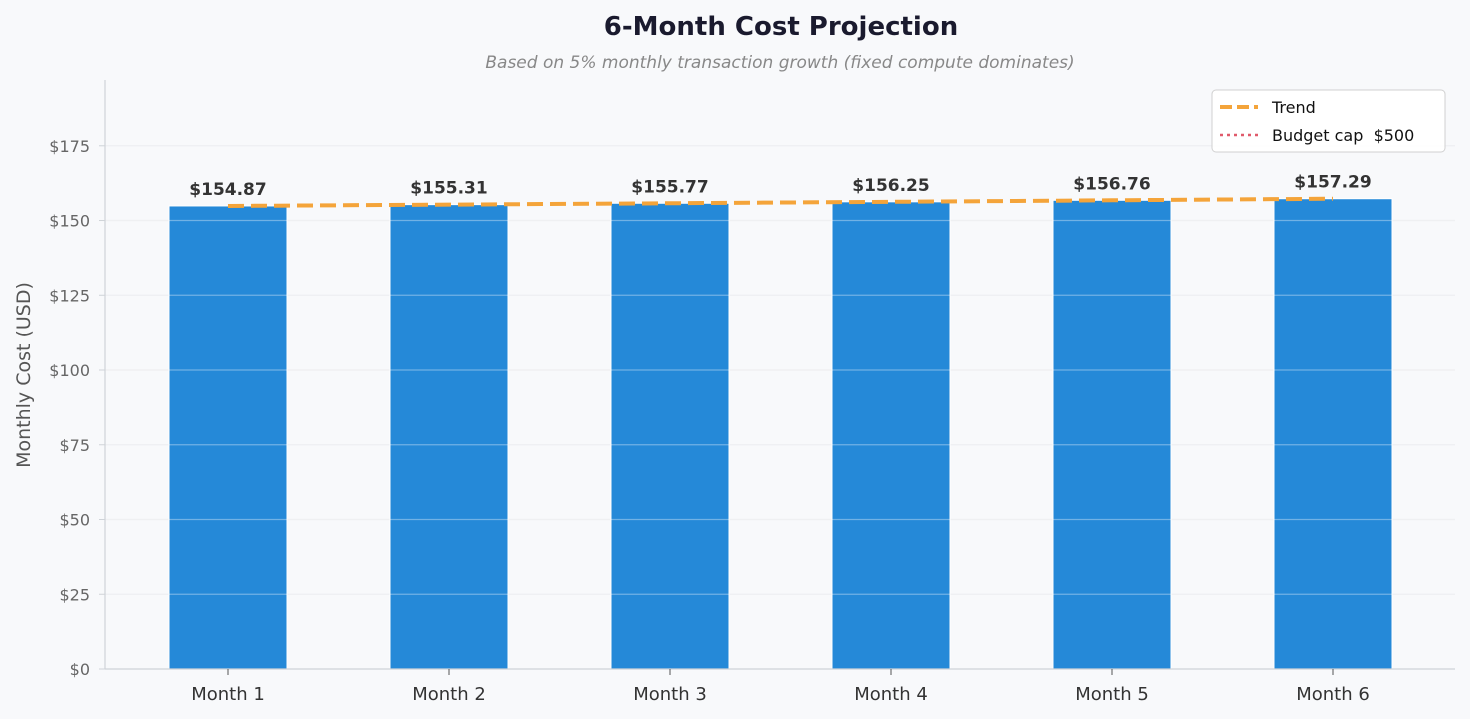 Image resolution: width=1470 pixels, height=719 pixels. What do you see at coordinates (1333, 694) in the screenshot?
I see `x-tick-label: Month 6` at bounding box center [1333, 694].